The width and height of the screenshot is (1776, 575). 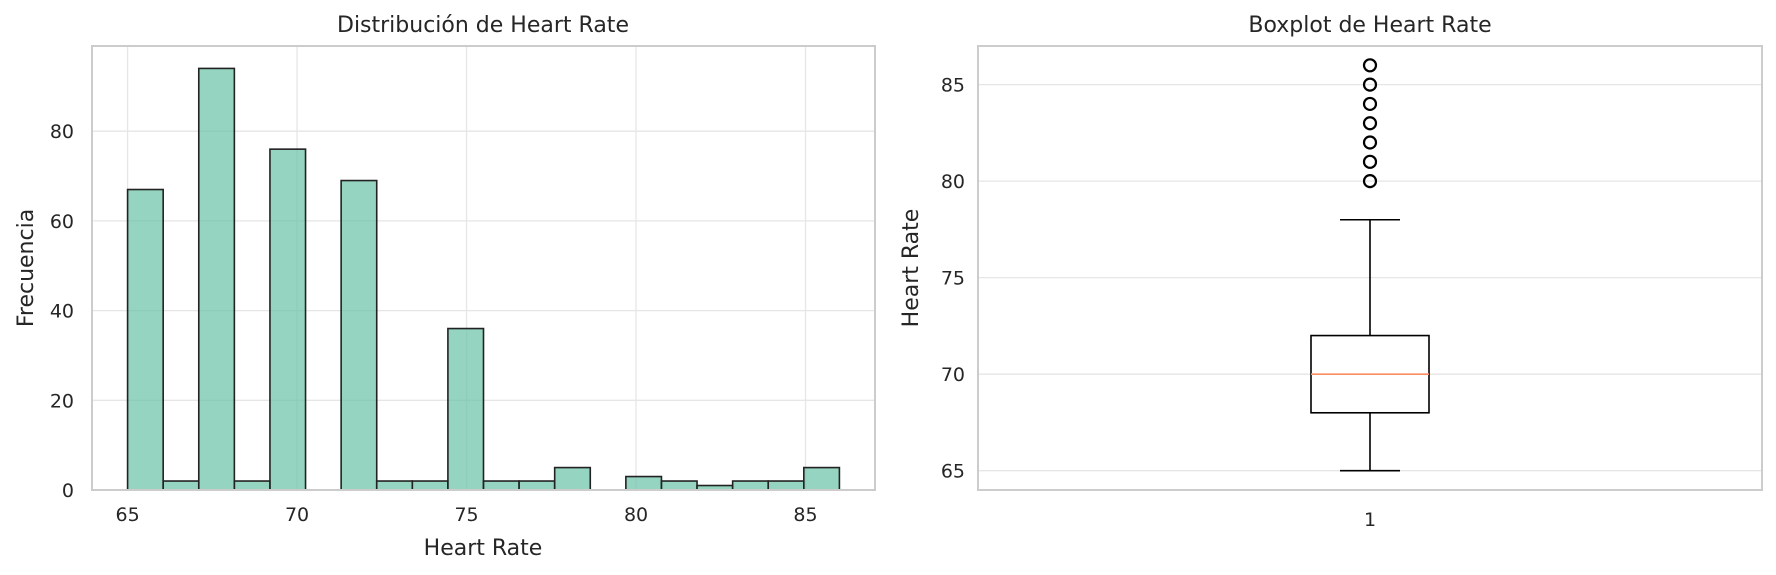 I want to click on histogram-x-tick-label: 75, so click(x=466, y=515).